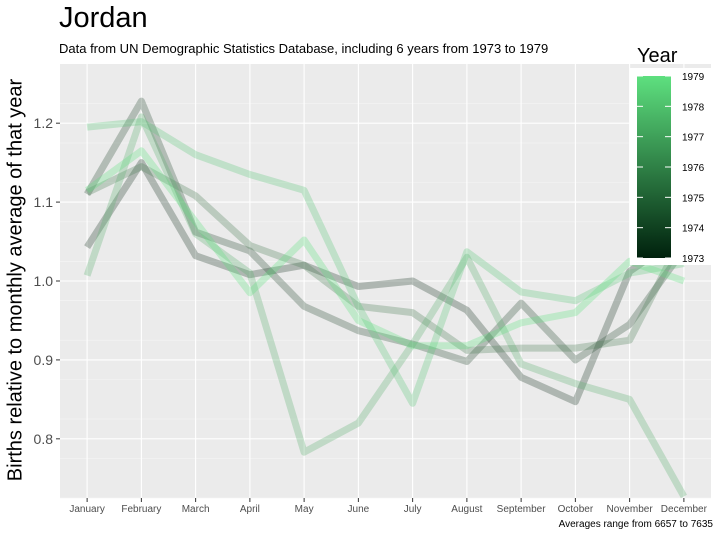 Image resolution: width=720 pixels, height=540 pixels. What do you see at coordinates (103, 18) in the screenshot?
I see `chart-title: Jordan` at bounding box center [103, 18].